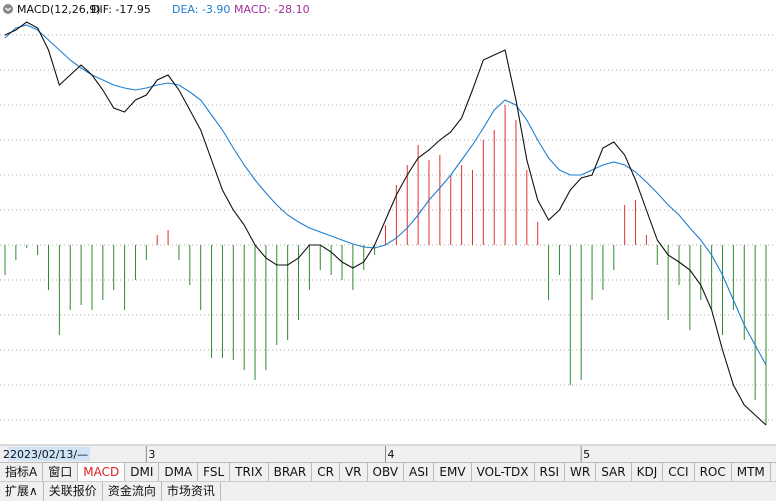 The image size is (776, 501). What do you see at coordinates (713, 472) in the screenshot?
I see `tab: ROC` at bounding box center [713, 472].